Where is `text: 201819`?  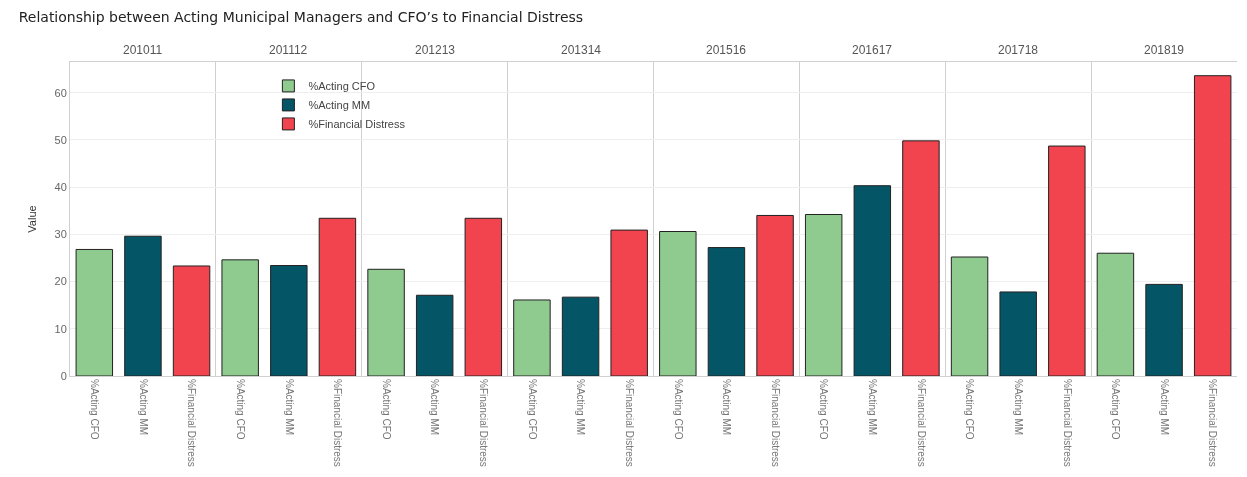
text: 201819 is located at coordinates (1164, 50).